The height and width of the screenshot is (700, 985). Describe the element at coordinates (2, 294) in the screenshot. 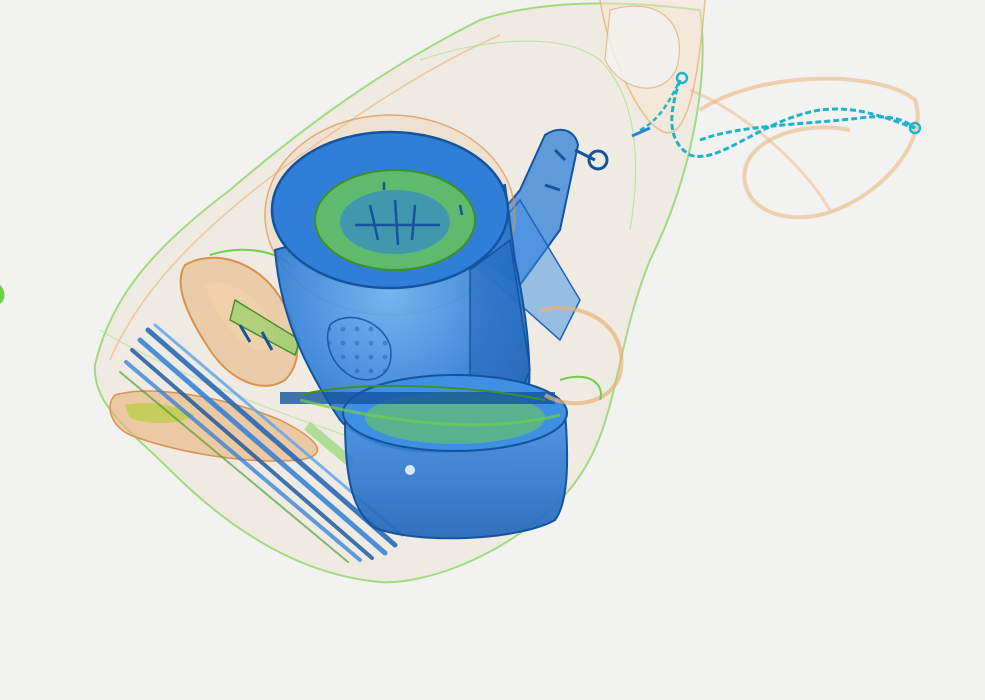

I see `edge-mark` at that location.